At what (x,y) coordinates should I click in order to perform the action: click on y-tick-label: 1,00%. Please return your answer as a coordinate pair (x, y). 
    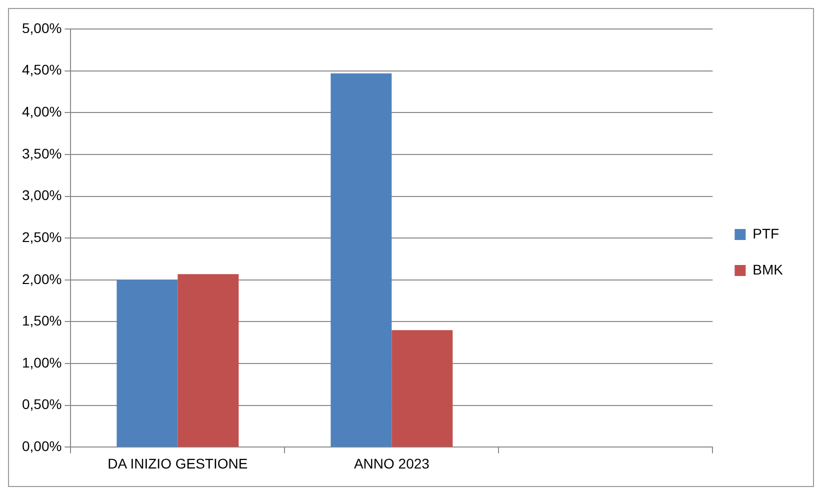
    Looking at the image, I should click on (42, 362).